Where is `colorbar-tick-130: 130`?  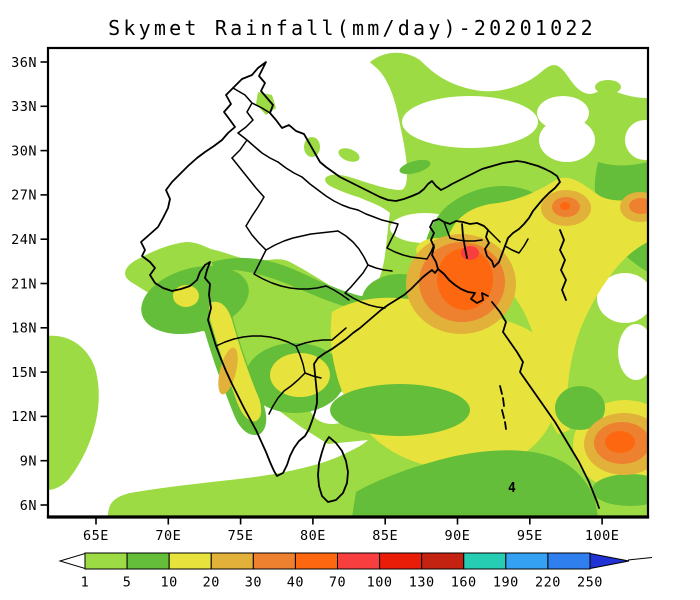 colorbar-tick-130: 130 is located at coordinates (422, 583).